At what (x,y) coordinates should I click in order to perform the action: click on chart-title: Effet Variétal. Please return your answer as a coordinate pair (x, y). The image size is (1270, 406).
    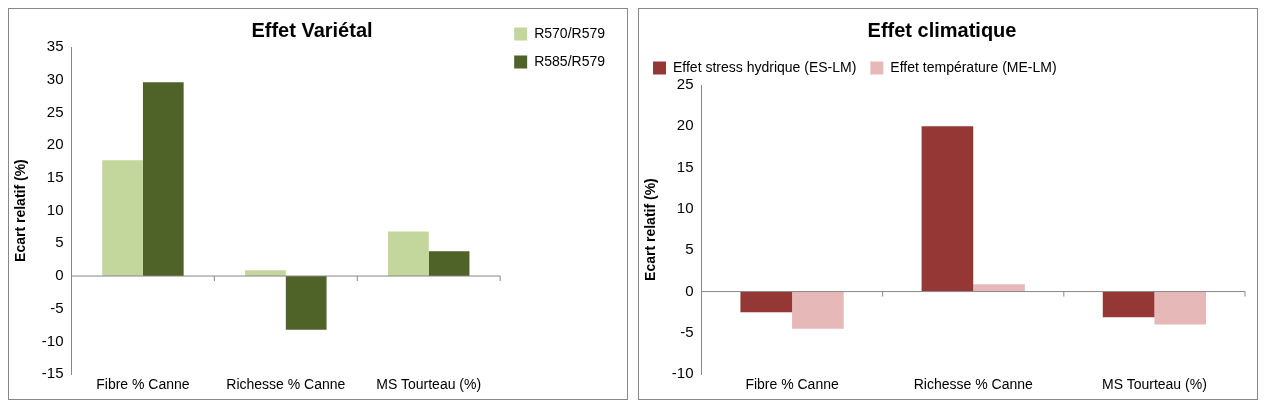
    Looking at the image, I should click on (312, 29).